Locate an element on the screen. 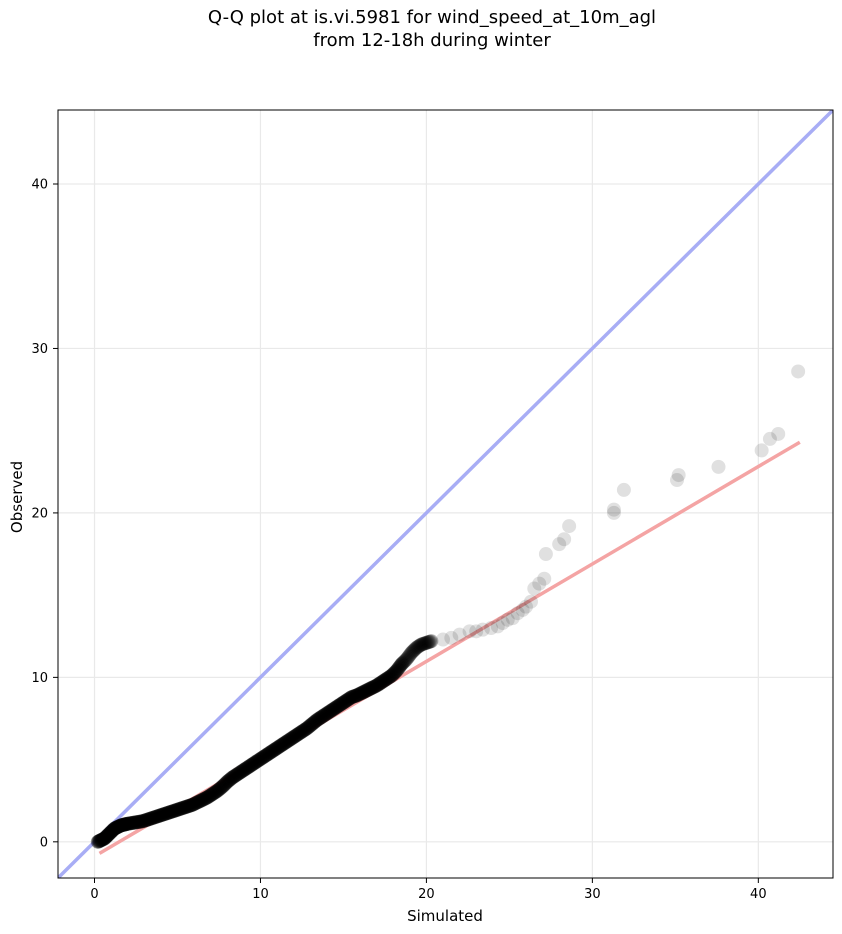 The width and height of the screenshot is (842, 934). y-tick-label: 0 is located at coordinates (44, 842).